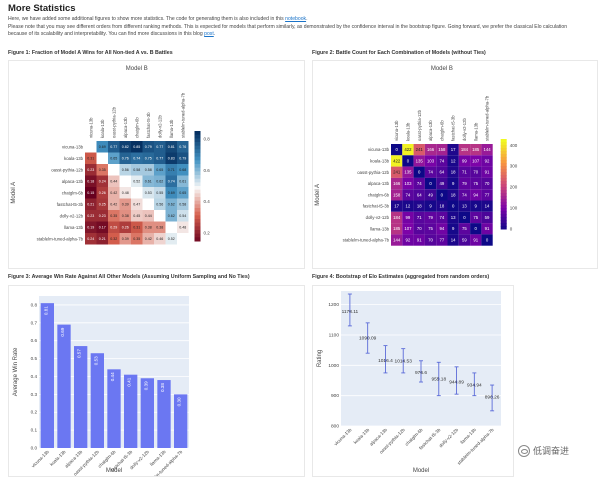 This screenshot has height=481, width=600. I want to click on colorbar-tick-label: 100, so click(514, 208).